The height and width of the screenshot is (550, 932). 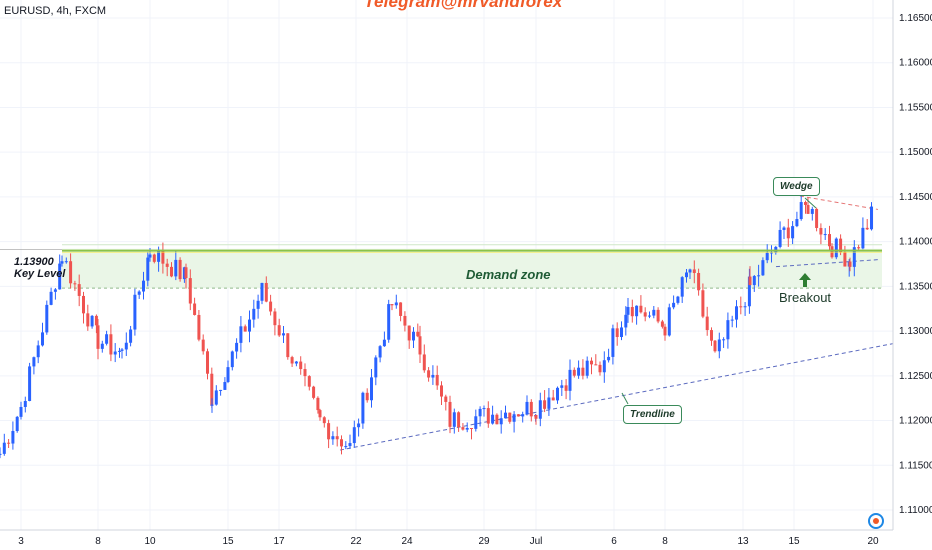 What do you see at coordinates (915, 421) in the screenshot?
I see `price-tick-label: 1.12000` at bounding box center [915, 421].